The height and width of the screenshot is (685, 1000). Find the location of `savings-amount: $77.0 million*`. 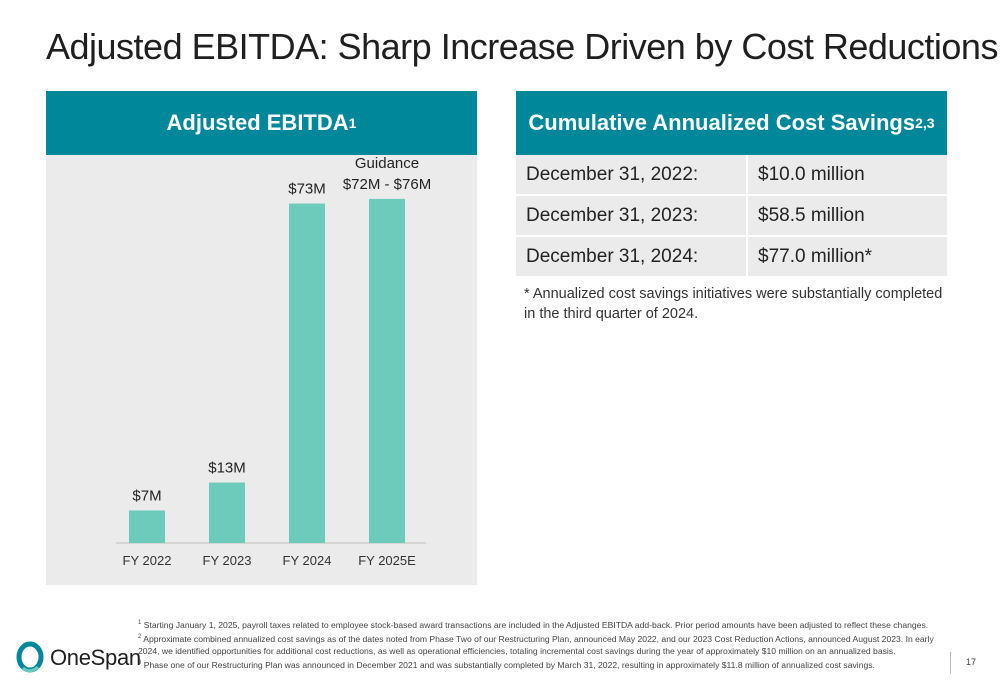

savings-amount: $77.0 million* is located at coordinates (847, 257).